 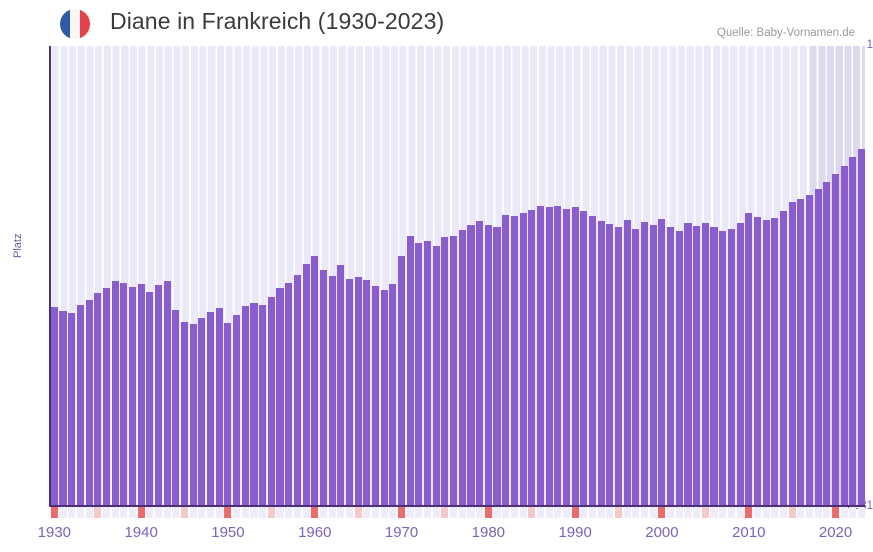 I want to click on x-axis-tick-label: 1950, so click(x=228, y=532).